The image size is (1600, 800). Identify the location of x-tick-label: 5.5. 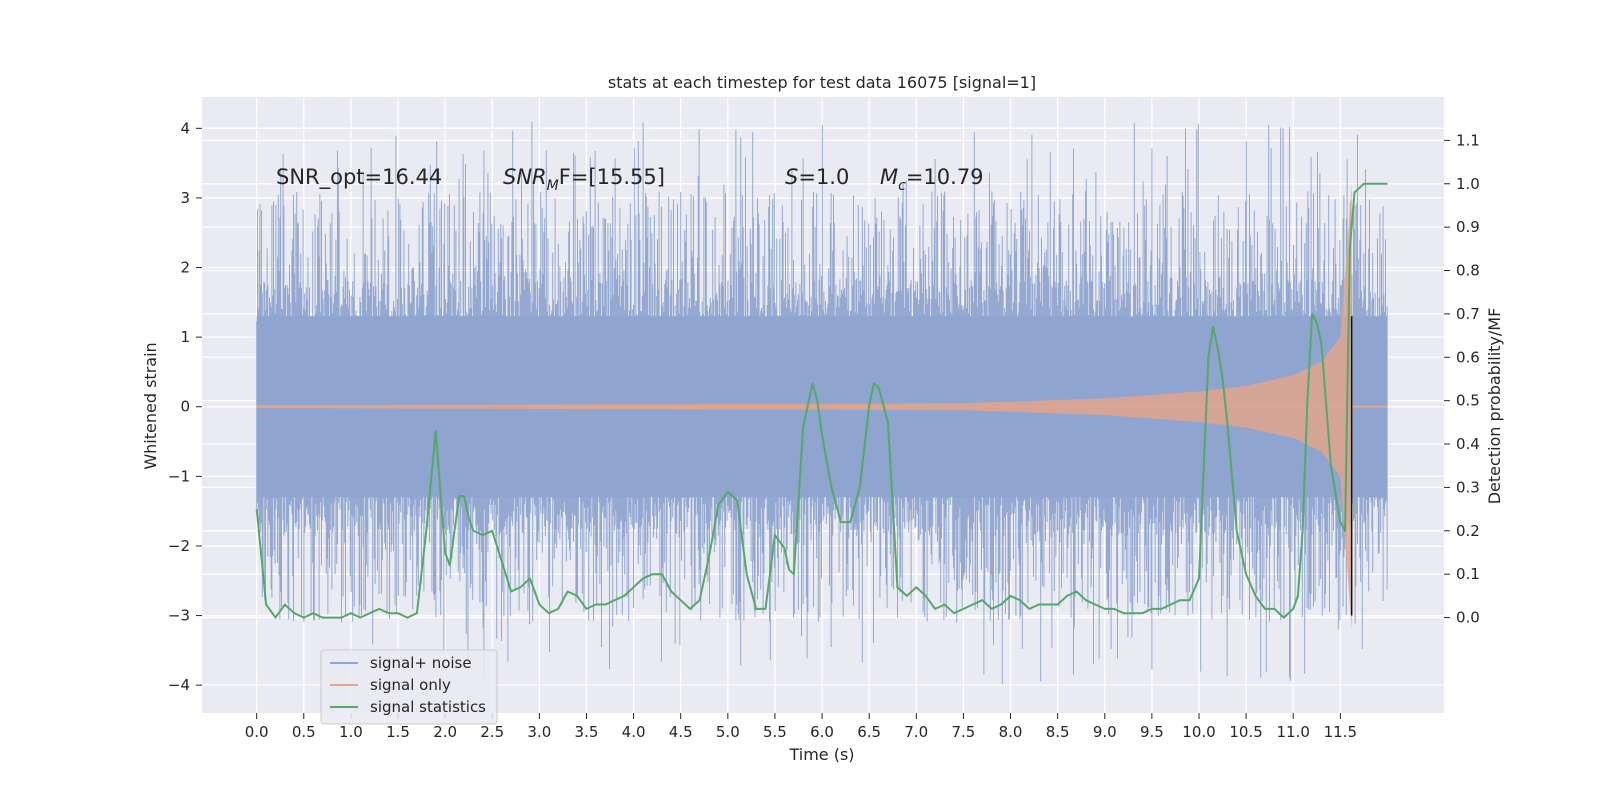
(775, 732).